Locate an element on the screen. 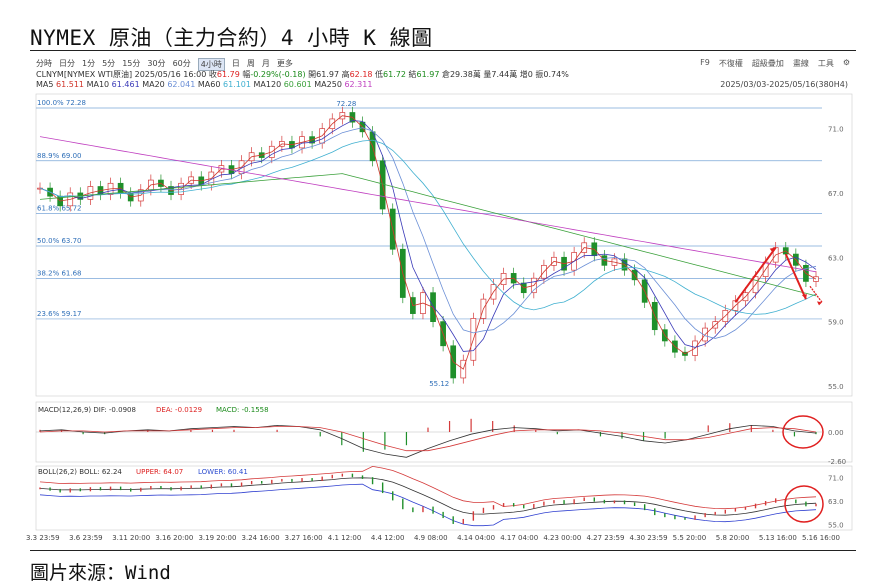 This screenshot has height=586, width=880. date-range: 2025/03/03-2025/05/16(380H4) is located at coordinates (784, 84).